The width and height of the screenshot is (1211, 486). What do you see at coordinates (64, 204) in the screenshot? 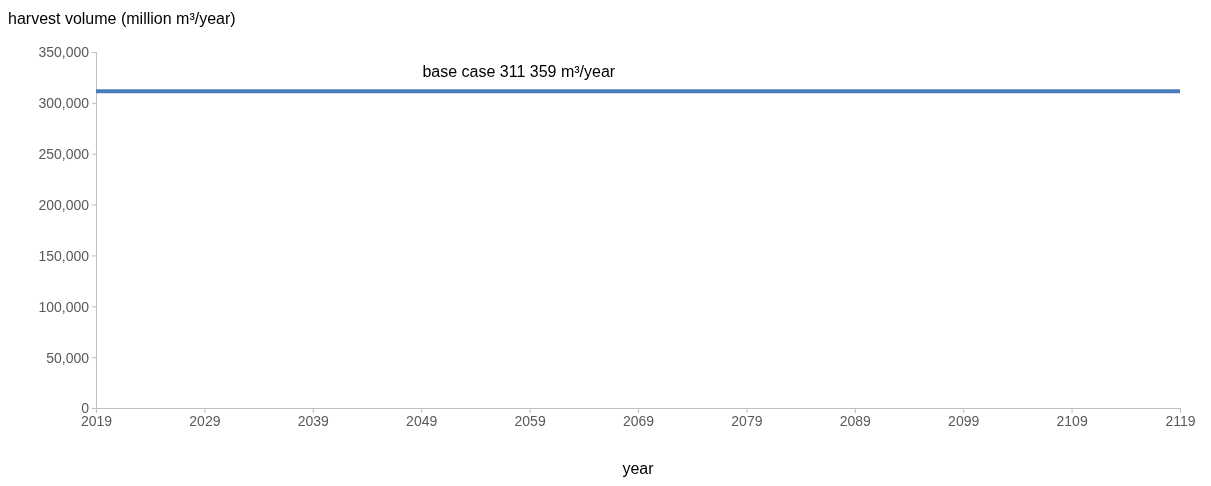
I see `y-tick-label: 200,000` at bounding box center [64, 204].